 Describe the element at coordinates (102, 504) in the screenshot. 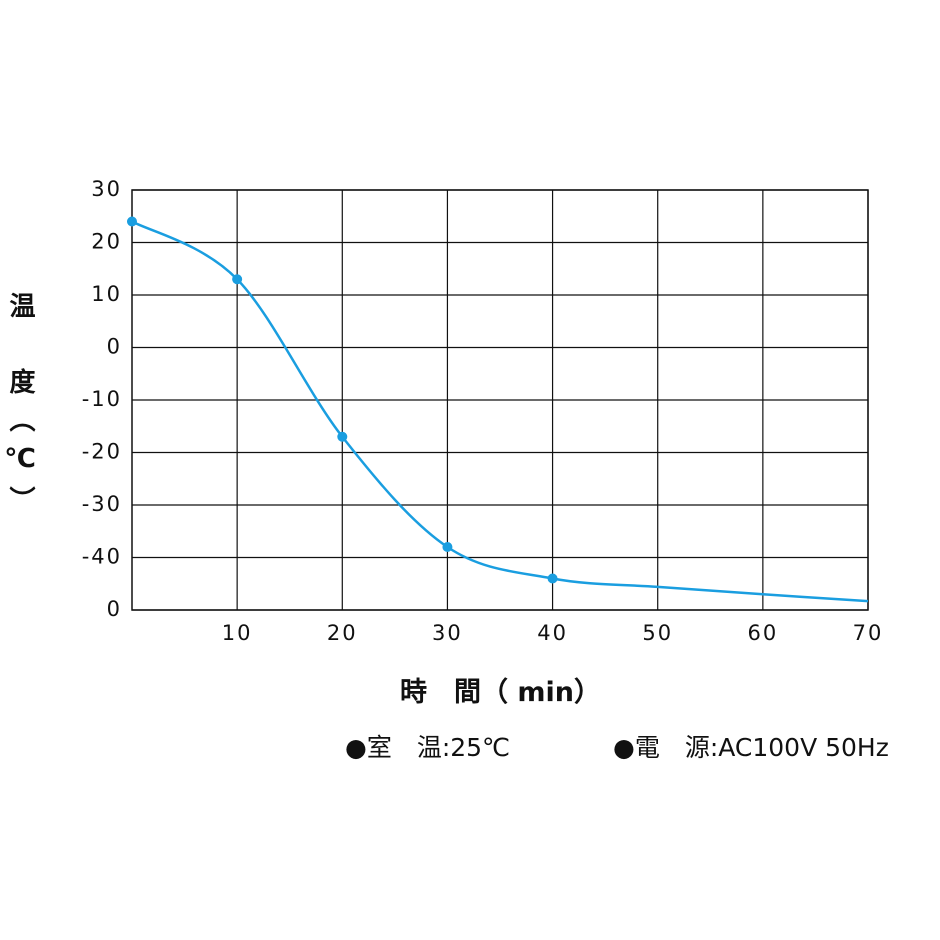

I see `y-tick-label: -30` at that location.